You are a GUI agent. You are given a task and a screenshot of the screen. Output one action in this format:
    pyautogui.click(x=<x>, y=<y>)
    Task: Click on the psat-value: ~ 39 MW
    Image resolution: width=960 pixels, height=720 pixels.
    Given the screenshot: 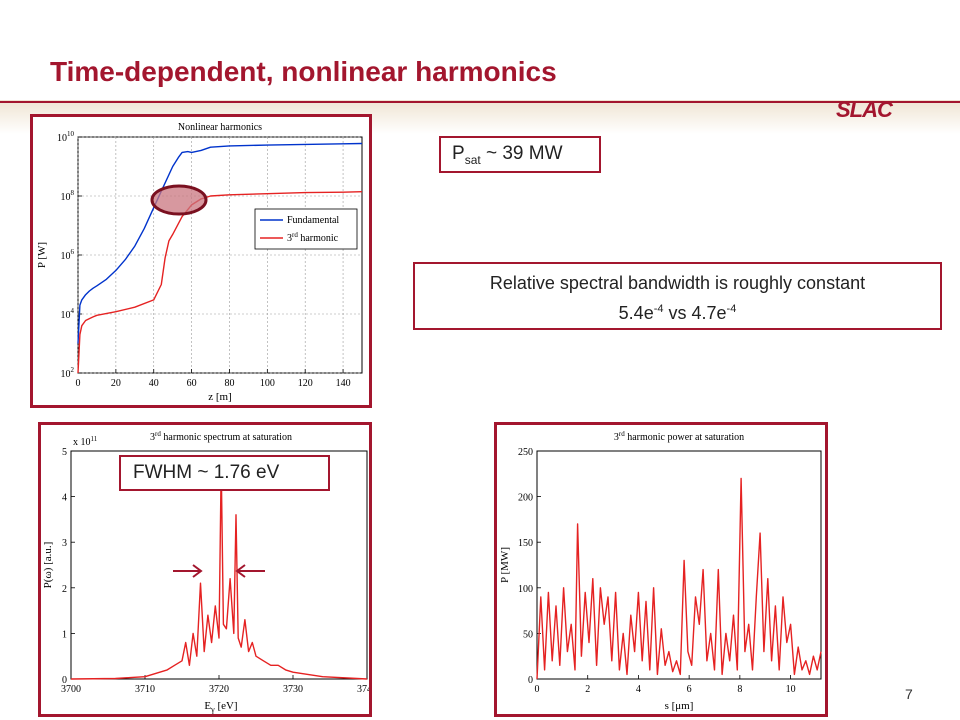 What is the action you would take?
    pyautogui.click(x=521, y=153)
    